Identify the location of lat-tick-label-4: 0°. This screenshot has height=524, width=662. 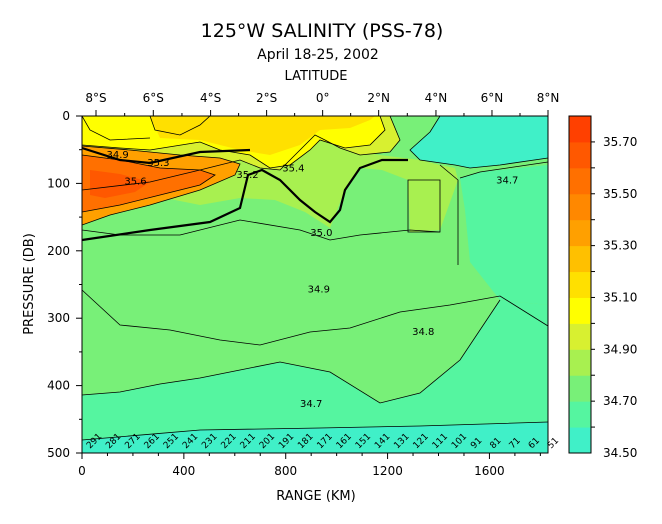
(323, 98).